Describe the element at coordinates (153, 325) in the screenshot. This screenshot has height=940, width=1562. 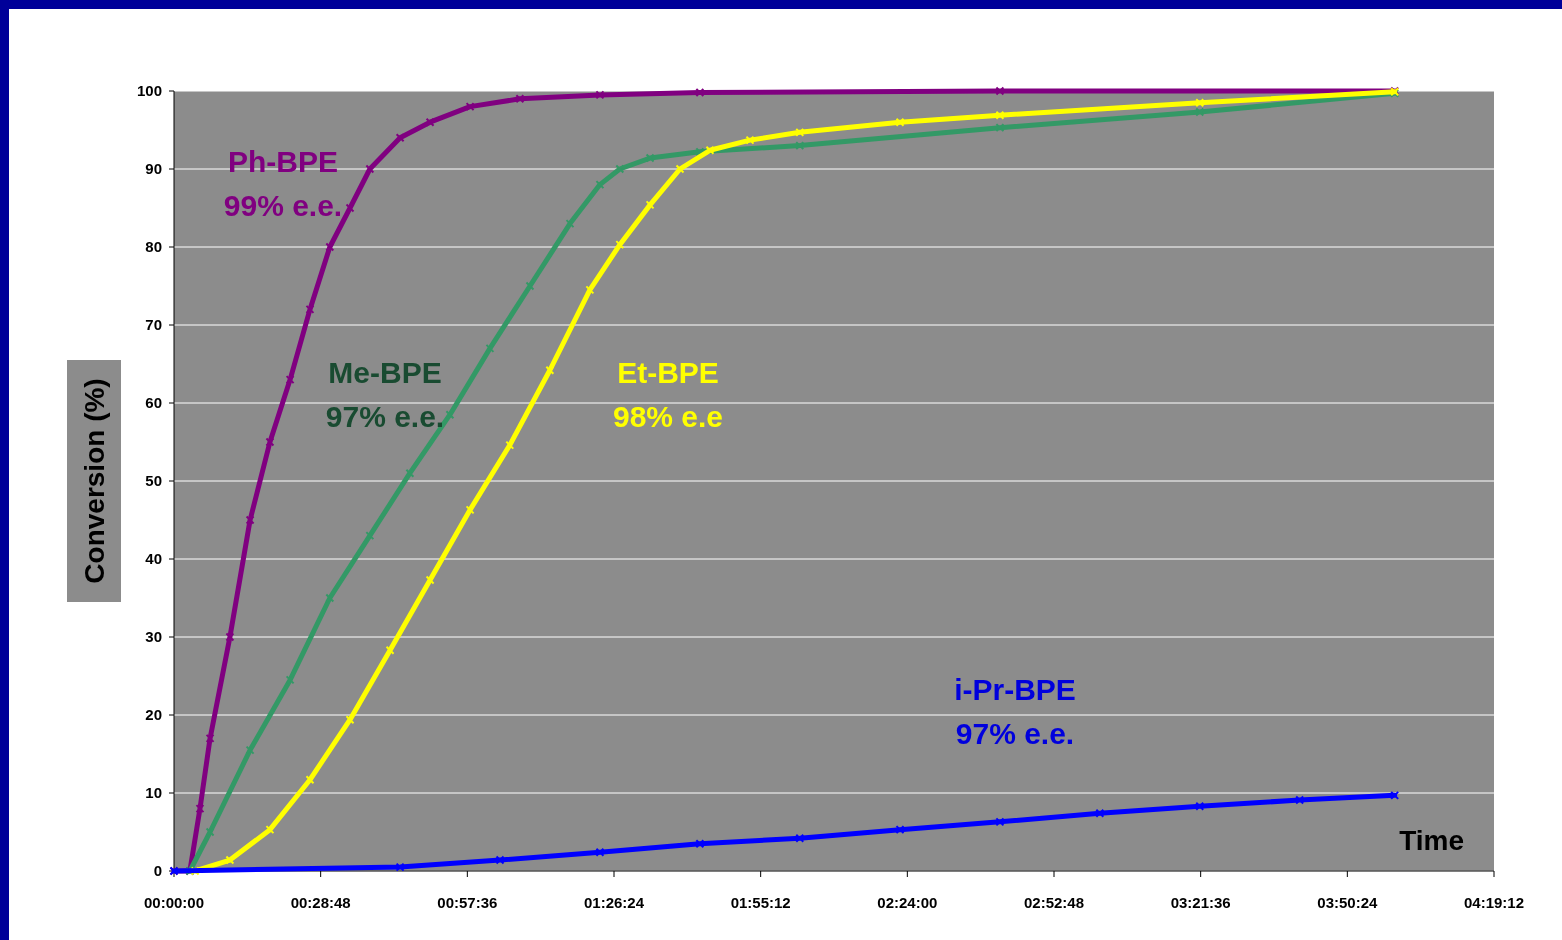
I see `y-tick-label: 70` at that location.